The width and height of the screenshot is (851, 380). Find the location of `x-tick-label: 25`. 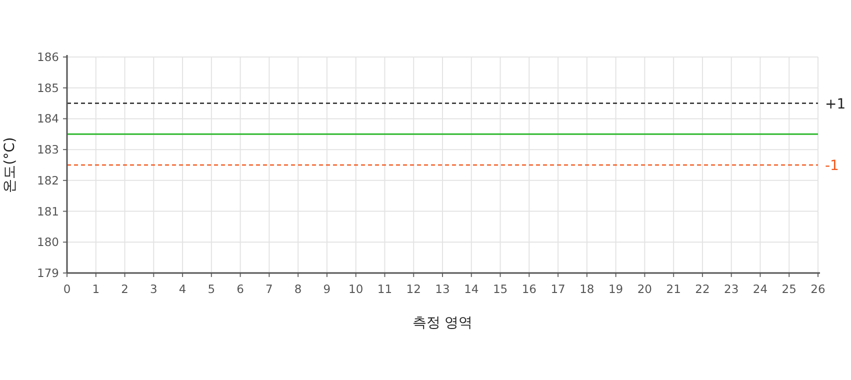

x-tick-label: 25 is located at coordinates (789, 289).